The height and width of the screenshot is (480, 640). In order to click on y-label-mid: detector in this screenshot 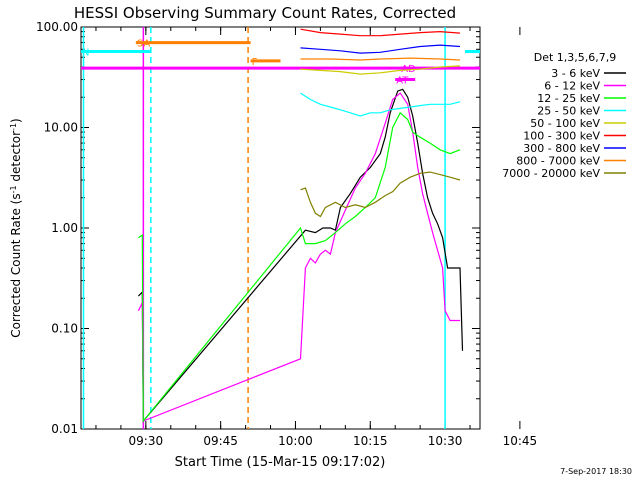, I will do `click(16, 158)`.